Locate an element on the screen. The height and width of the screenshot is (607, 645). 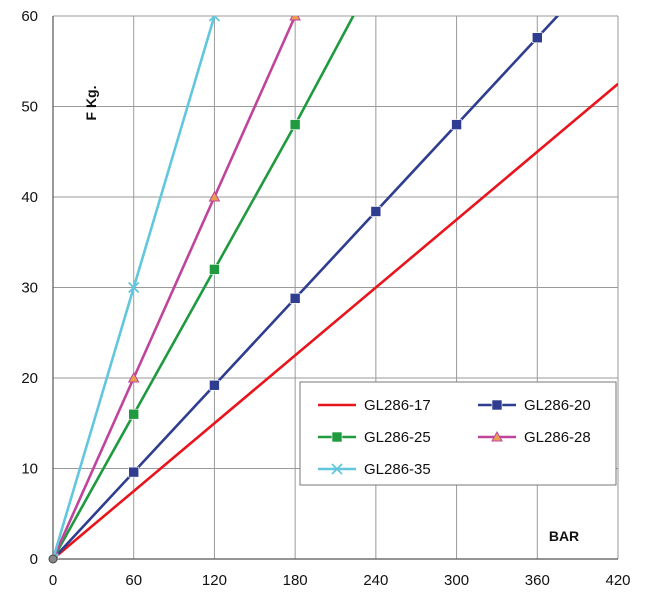
legend-item-gl286-20: GL286-20 is located at coordinates (534, 405).